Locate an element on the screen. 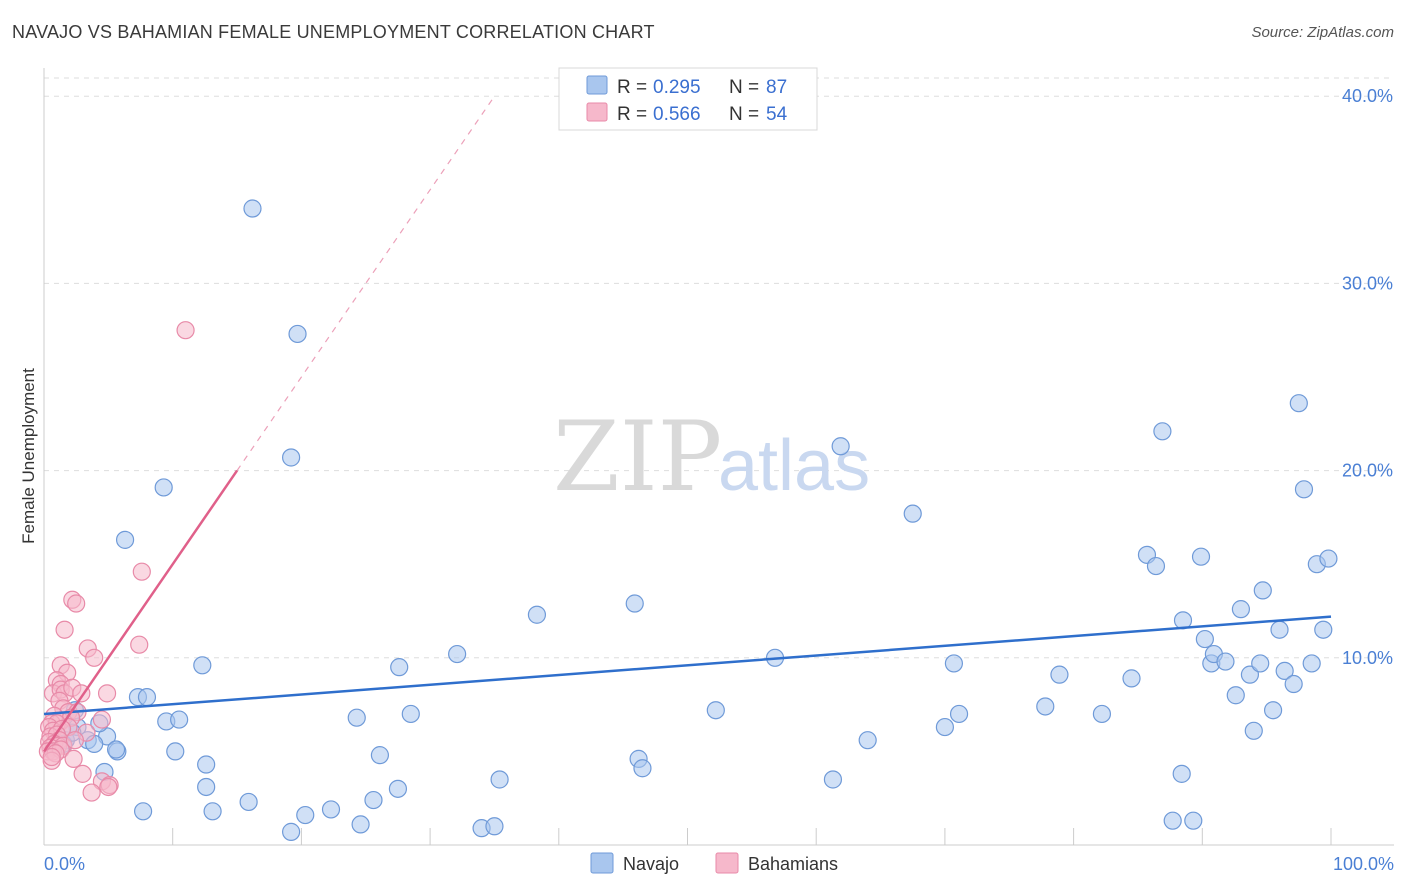  navajo-trendline is located at coordinates (687, 665).